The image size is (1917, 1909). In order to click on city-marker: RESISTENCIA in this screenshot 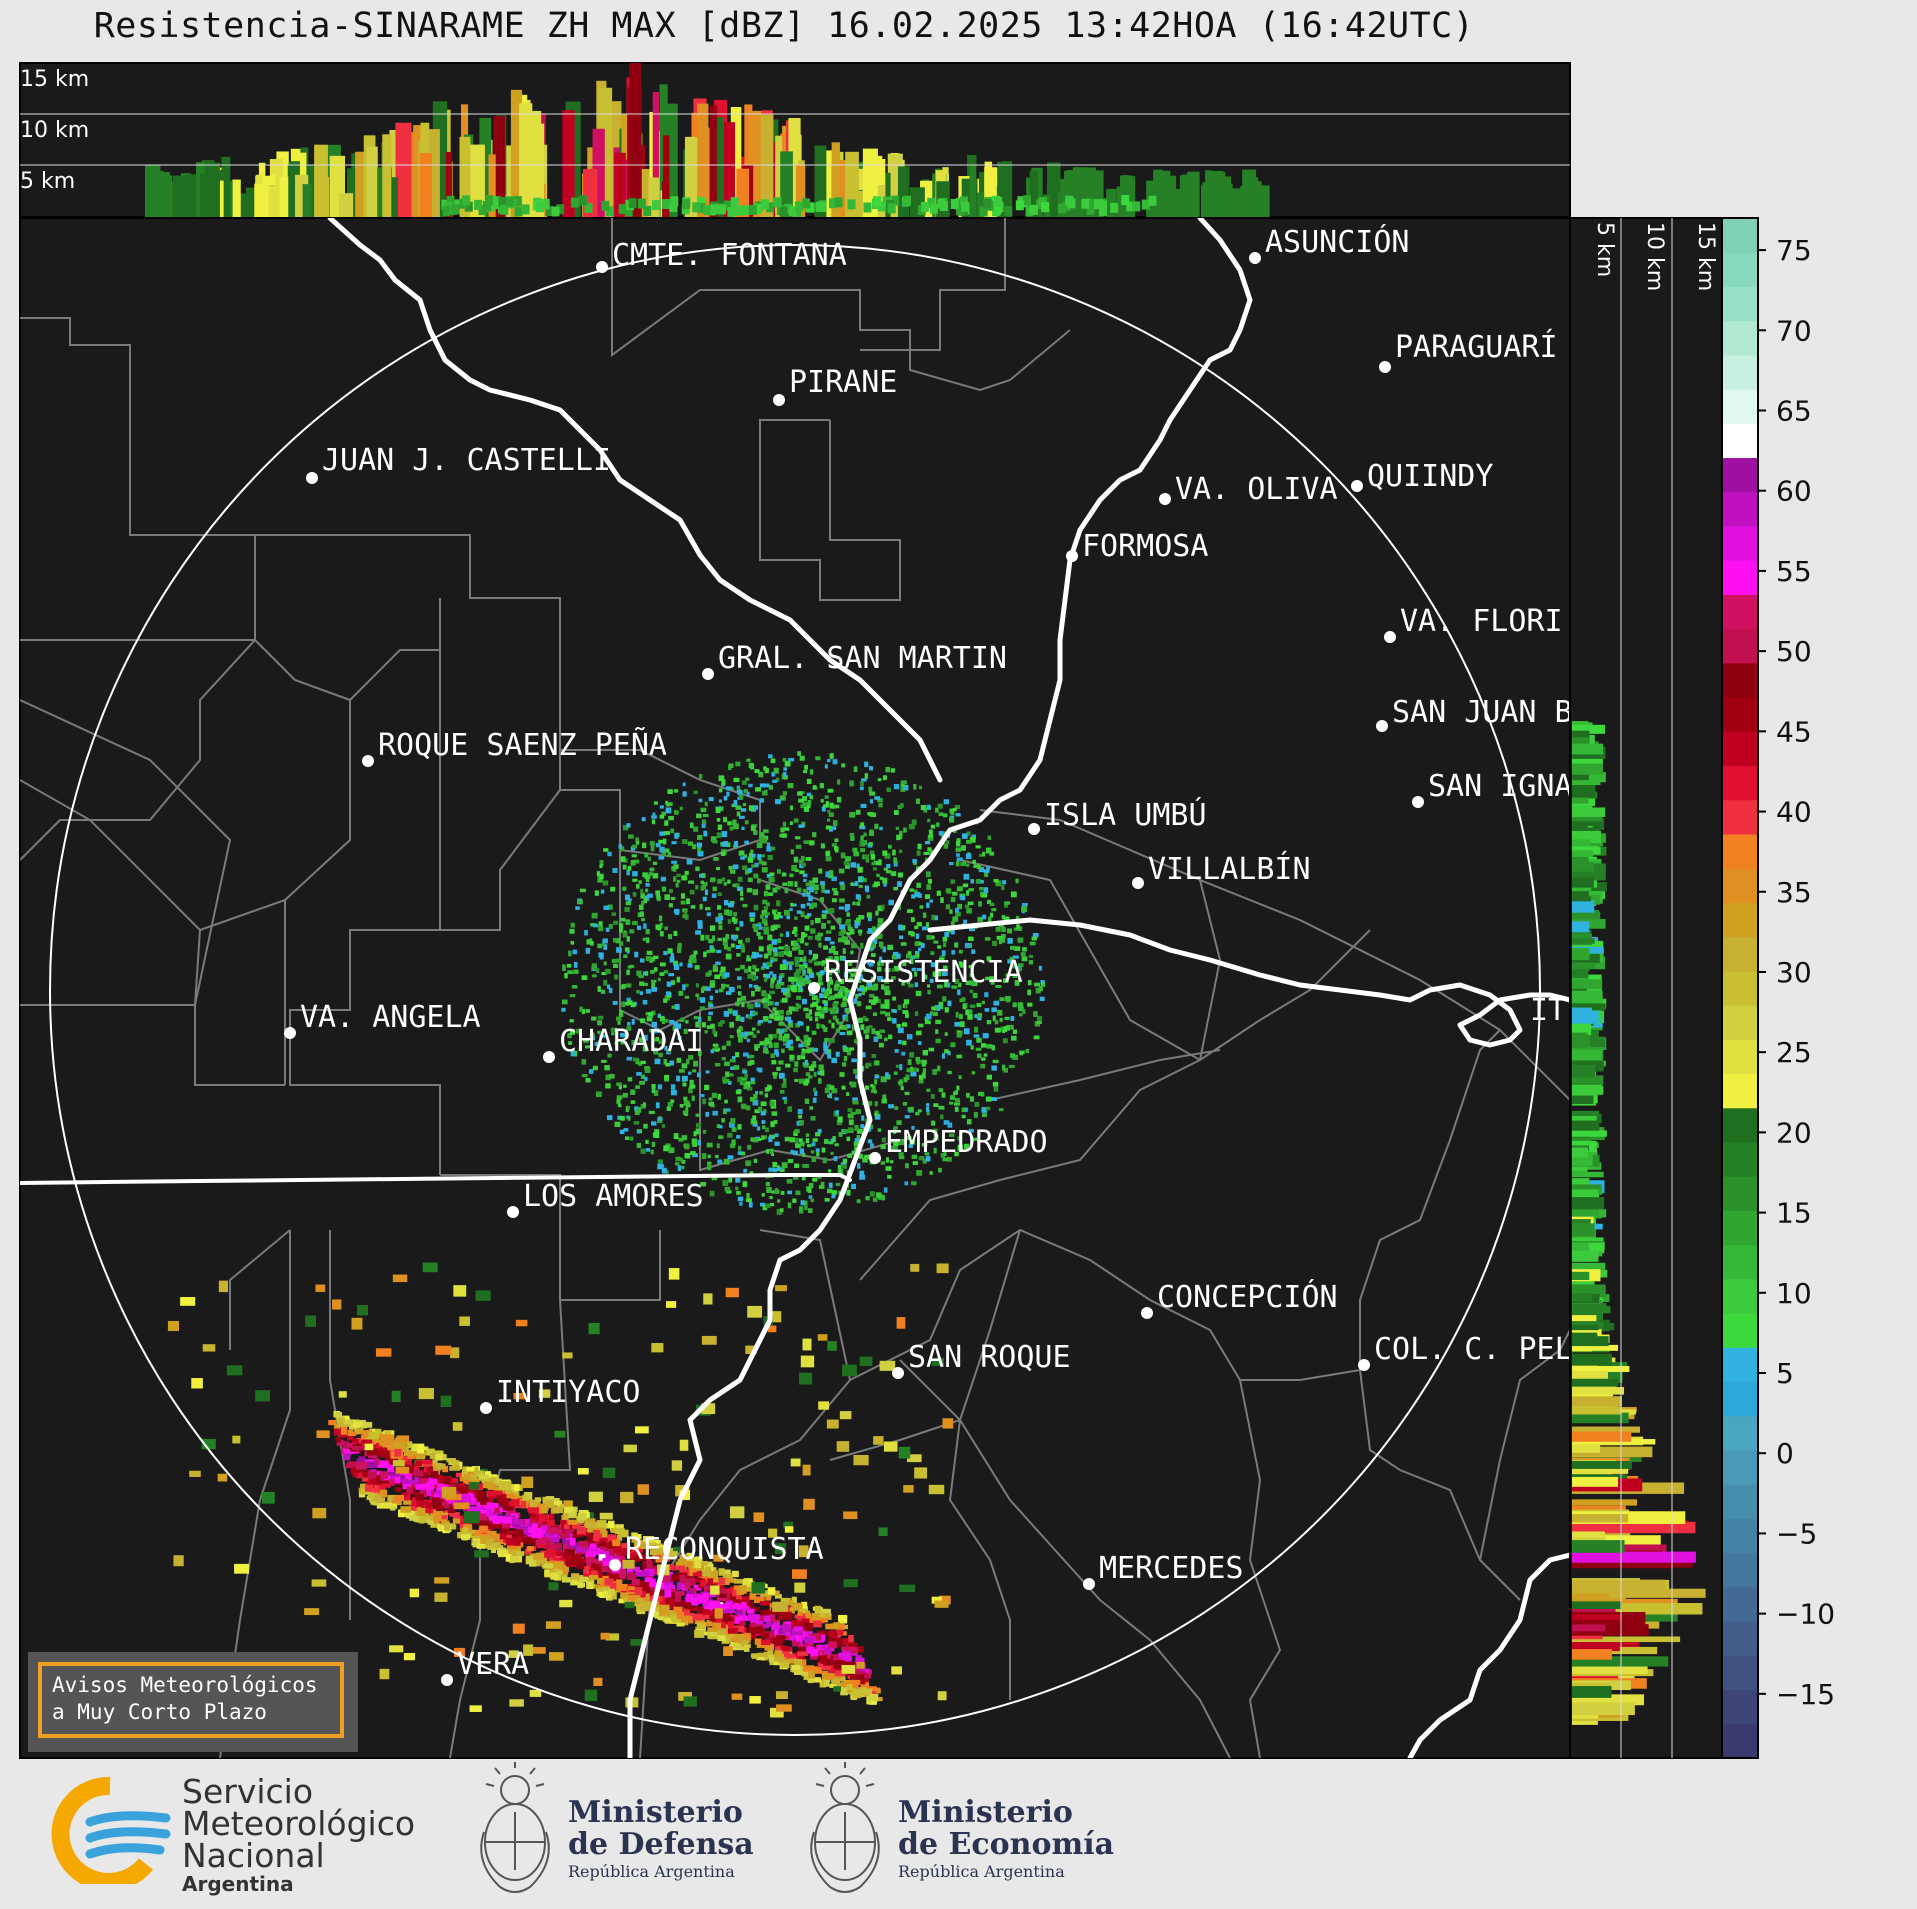, I will do `click(915, 974)`.